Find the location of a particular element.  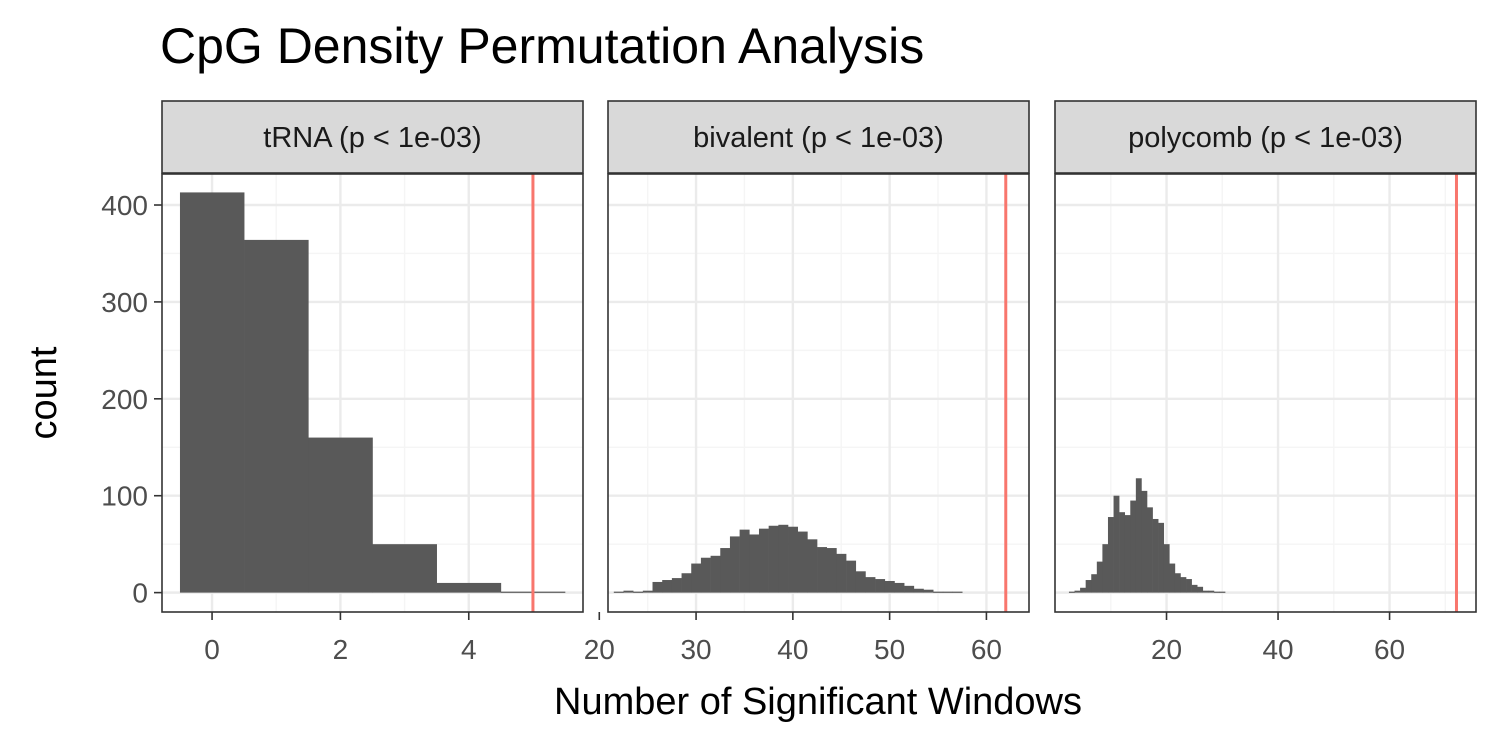

x-tick-label: 0 is located at coordinates (212, 649).